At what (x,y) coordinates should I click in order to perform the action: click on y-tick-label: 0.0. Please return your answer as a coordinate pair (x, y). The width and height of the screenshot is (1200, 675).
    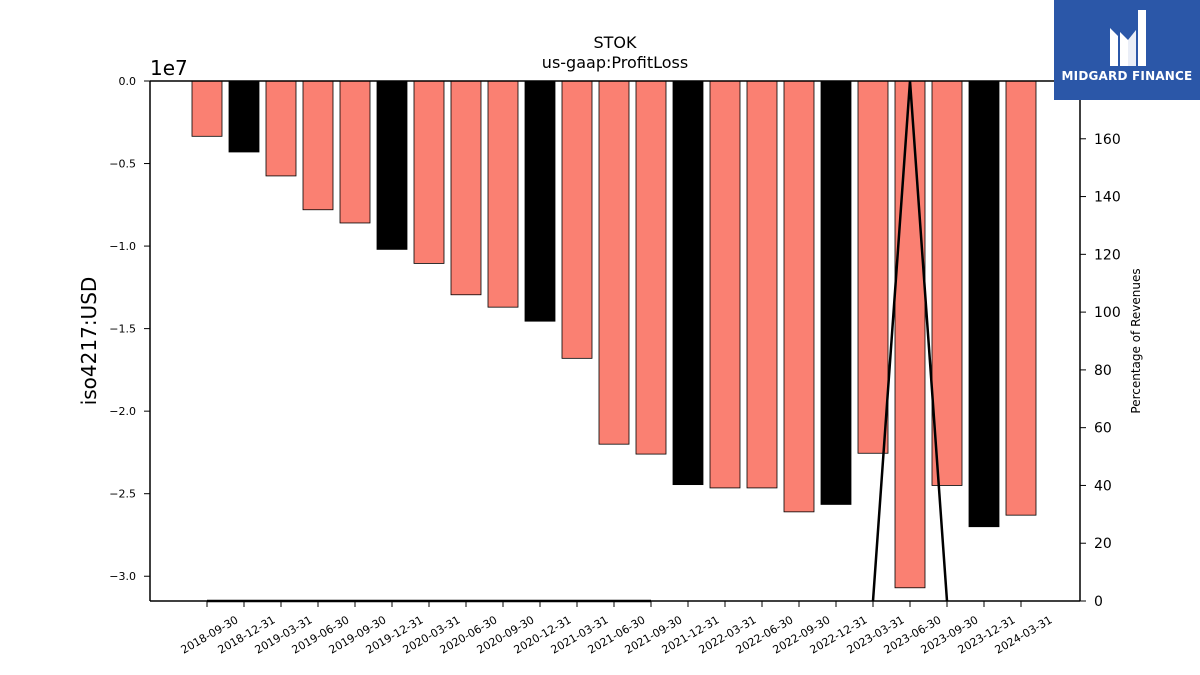
    Looking at the image, I should click on (128, 81).